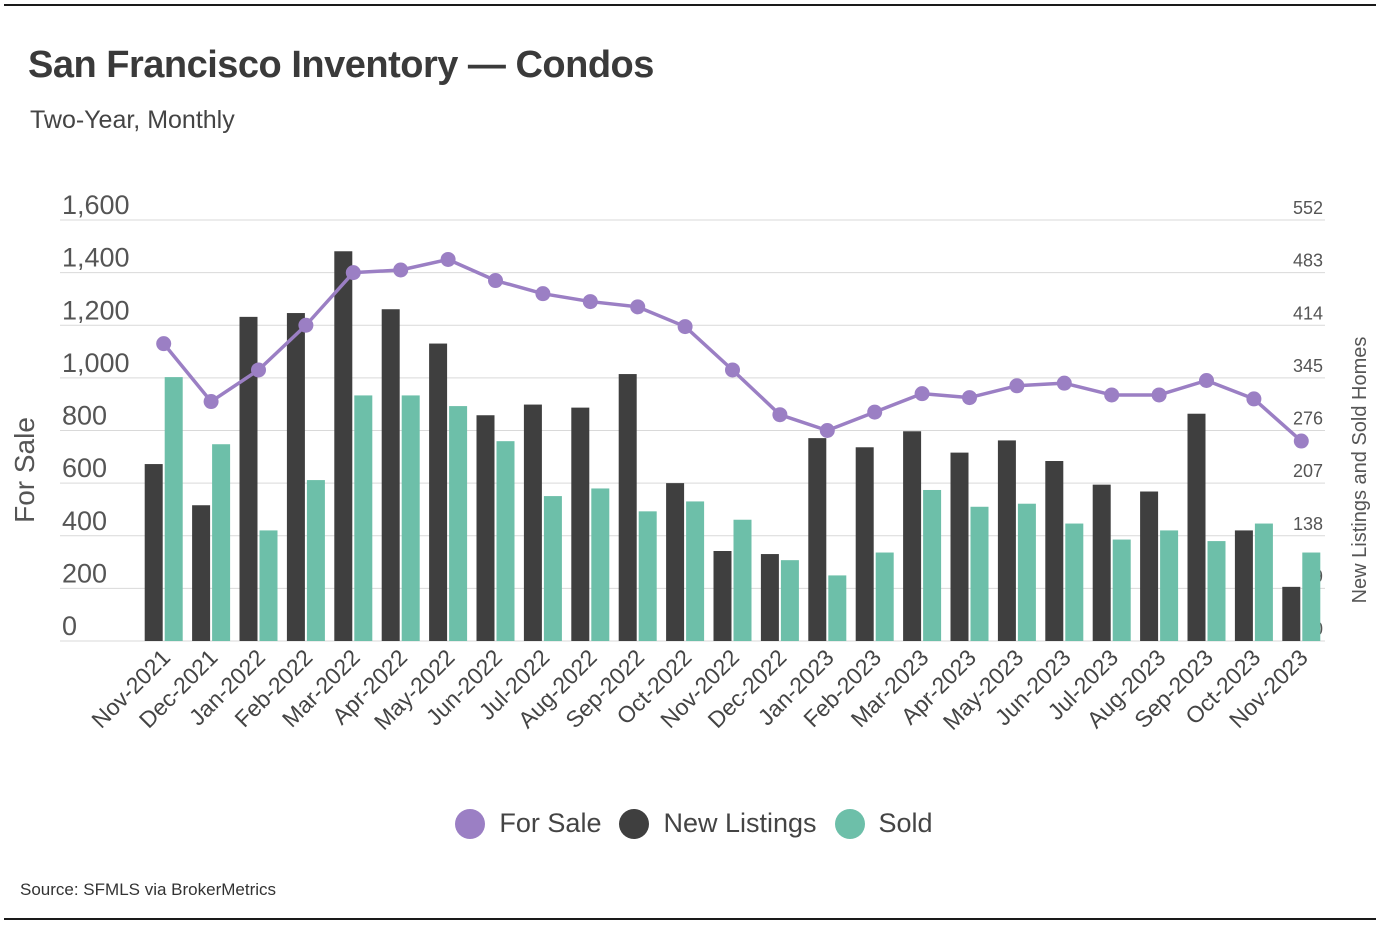 This screenshot has width=1388, height=934. I want to click on right-axis-title: New Listings and Sold Homes, so click(1360, 470).